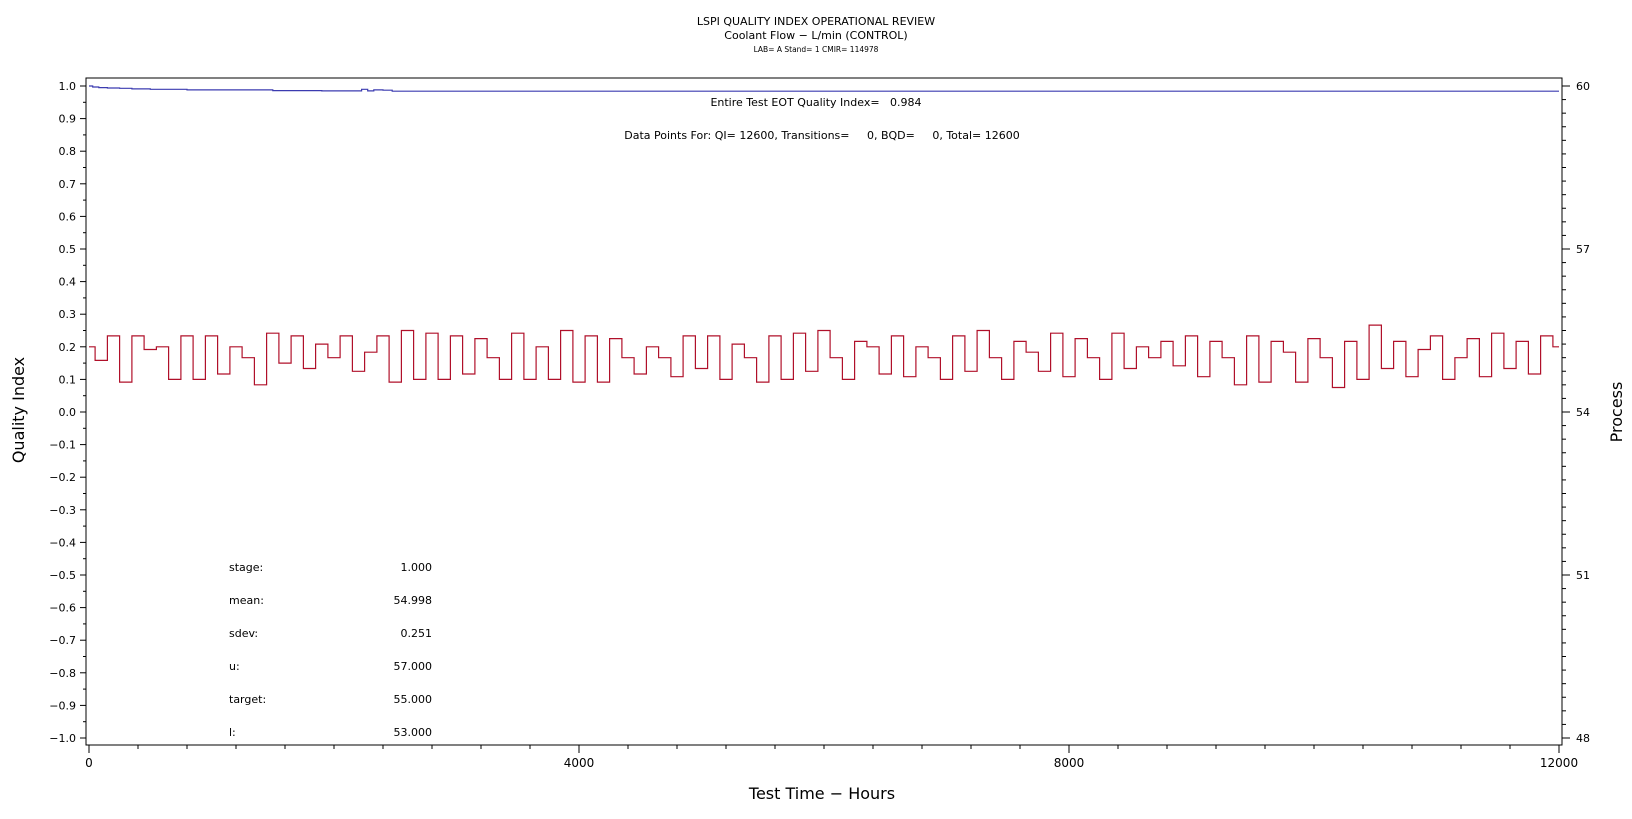 The width and height of the screenshot is (1632, 819). I want to click on left-y-tick-label: −0.6, so click(62, 608).